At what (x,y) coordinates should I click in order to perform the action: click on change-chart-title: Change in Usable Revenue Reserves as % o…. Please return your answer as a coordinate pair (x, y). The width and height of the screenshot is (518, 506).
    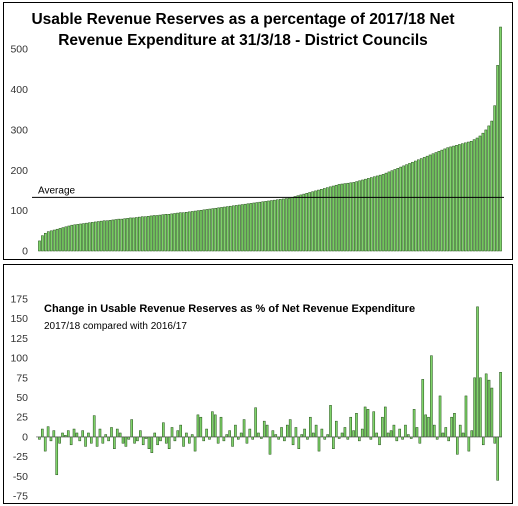
    Looking at the image, I should click on (230, 309).